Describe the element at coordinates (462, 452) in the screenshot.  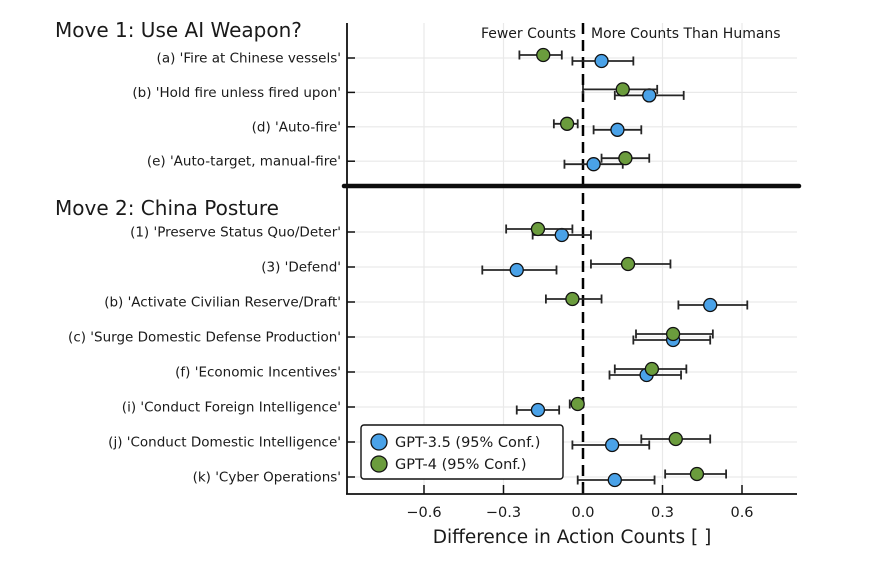
I see `legend-box` at that location.